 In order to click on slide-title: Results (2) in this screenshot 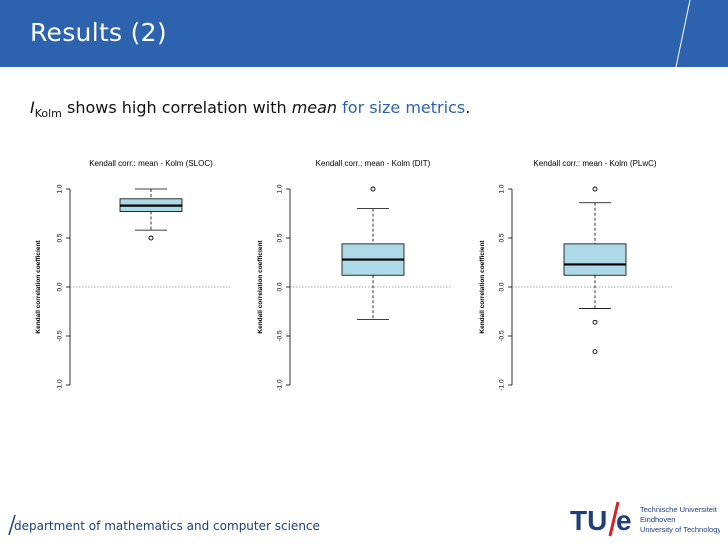, I will do `click(98, 32)`.